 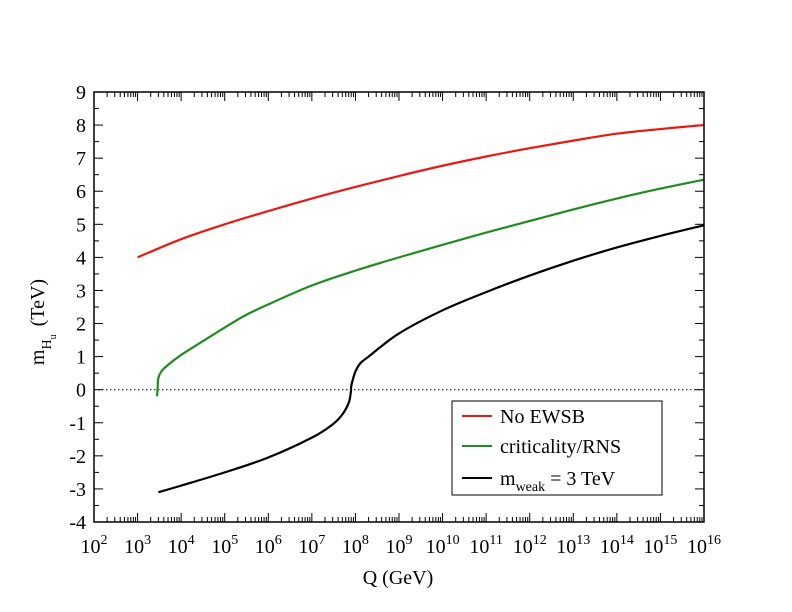 I want to click on y-tick-label: 7, so click(x=81, y=159).